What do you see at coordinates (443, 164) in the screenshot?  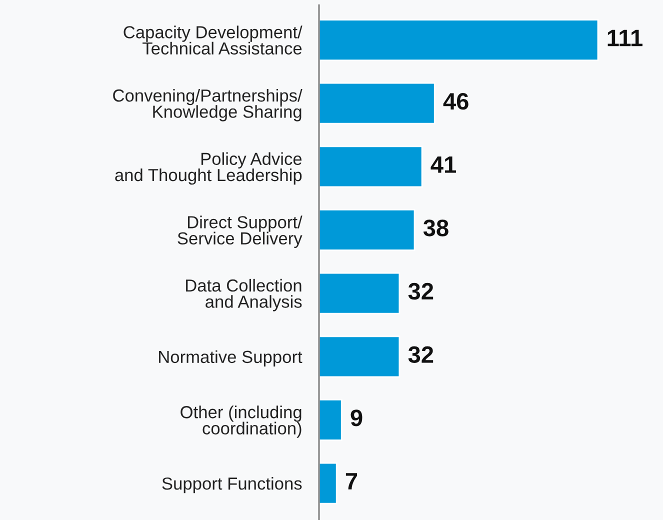 I see `data-label: 41` at bounding box center [443, 164].